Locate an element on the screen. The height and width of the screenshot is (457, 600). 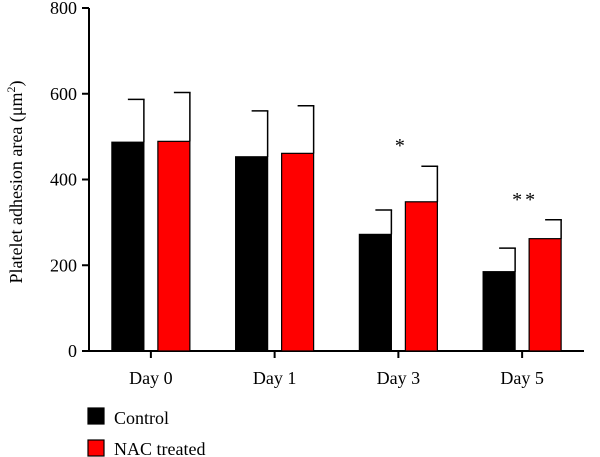
y-tick-label: 200 is located at coordinates (63, 265).